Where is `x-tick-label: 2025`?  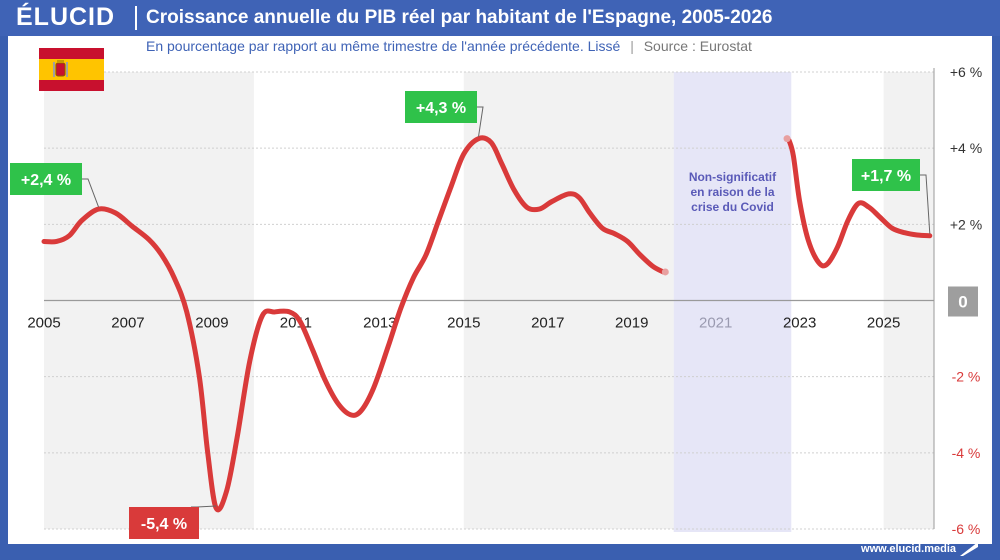
x-tick-label: 2025 is located at coordinates (883, 323).